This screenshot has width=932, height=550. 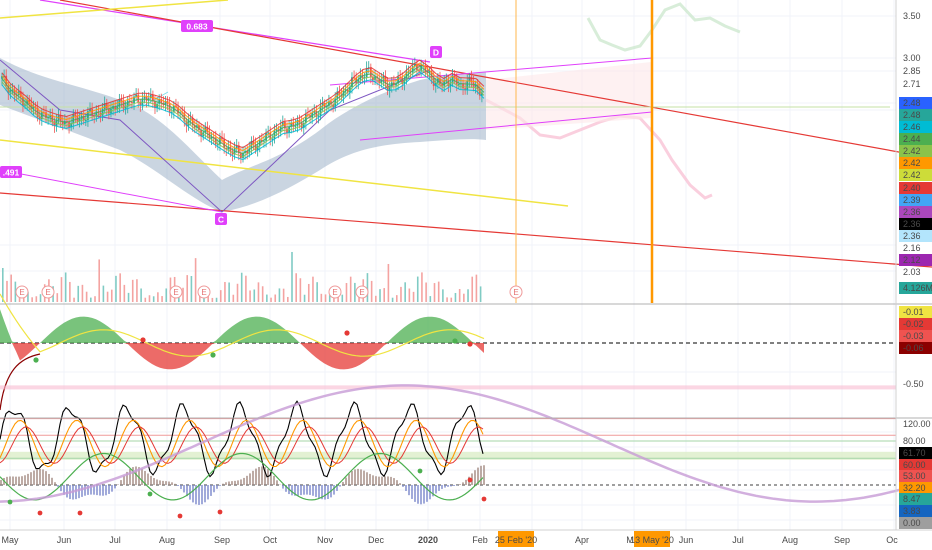 What do you see at coordinates (912, 499) in the screenshot?
I see `stoch-label-text-6: 8.47` at bounding box center [912, 499].